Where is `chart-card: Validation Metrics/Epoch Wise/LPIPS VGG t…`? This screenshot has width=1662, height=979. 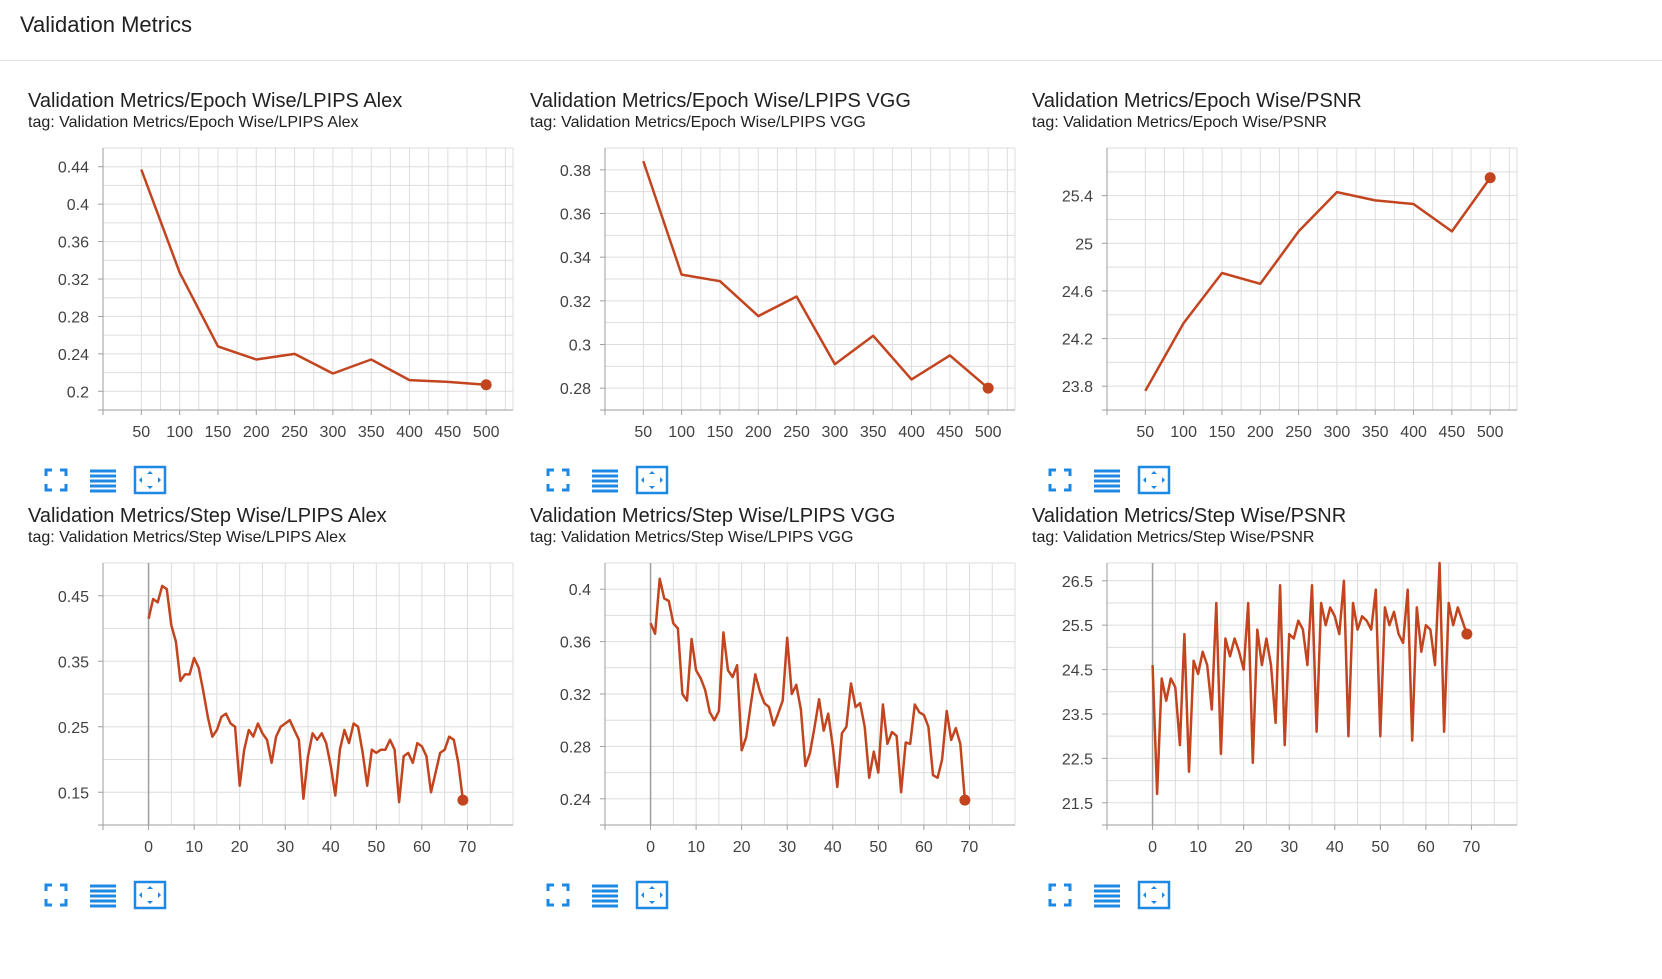 chart-card: Validation Metrics/Epoch Wise/LPIPS VGG t… is located at coordinates (785, 300).